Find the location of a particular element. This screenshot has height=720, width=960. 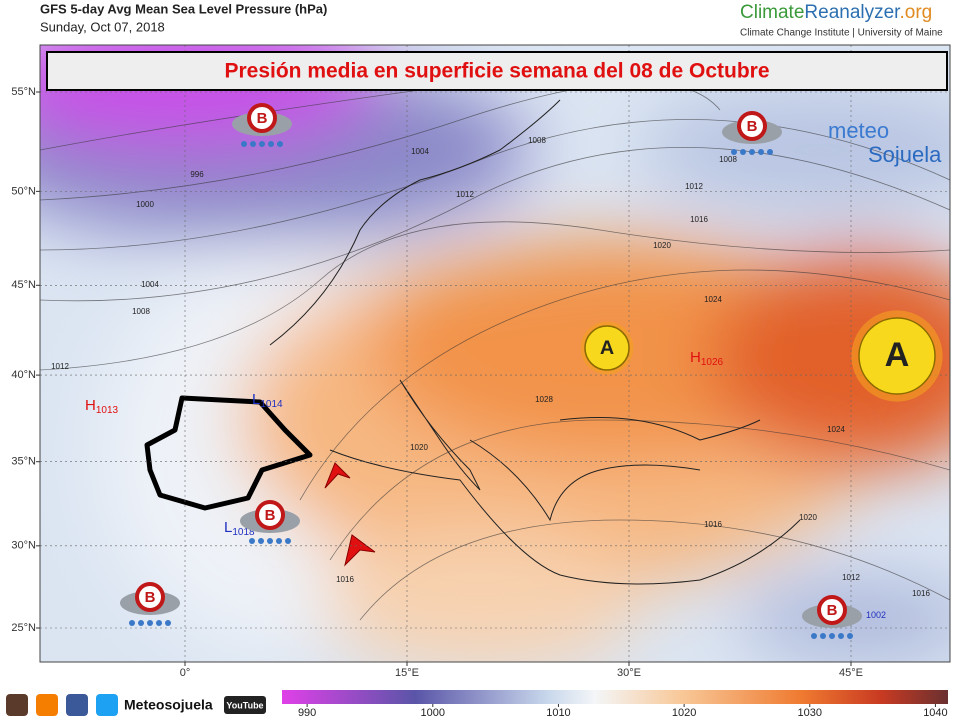

lon-label: 45°E is located at coordinates (851, 673).